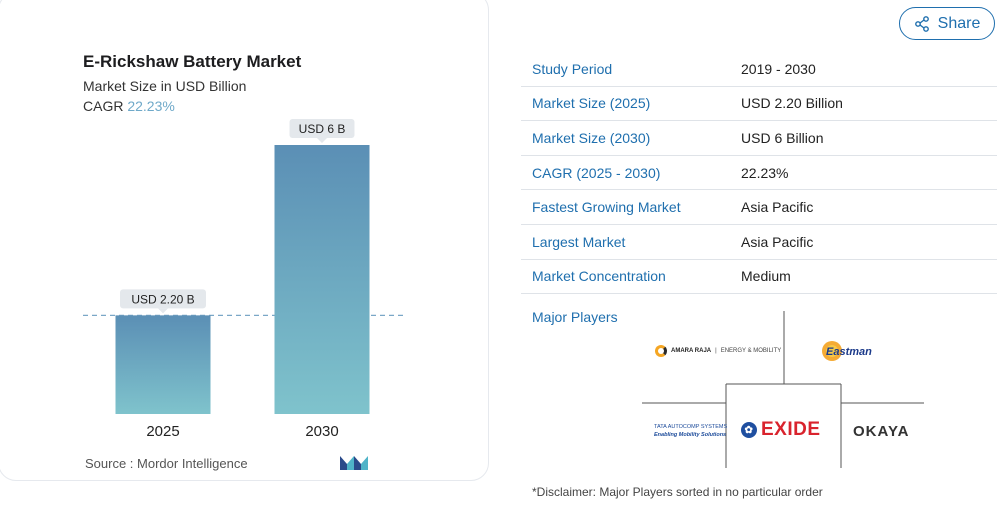 Image resolution: width=997 pixels, height=524 pixels. I want to click on row-value: 2019 - 2030, so click(778, 68).